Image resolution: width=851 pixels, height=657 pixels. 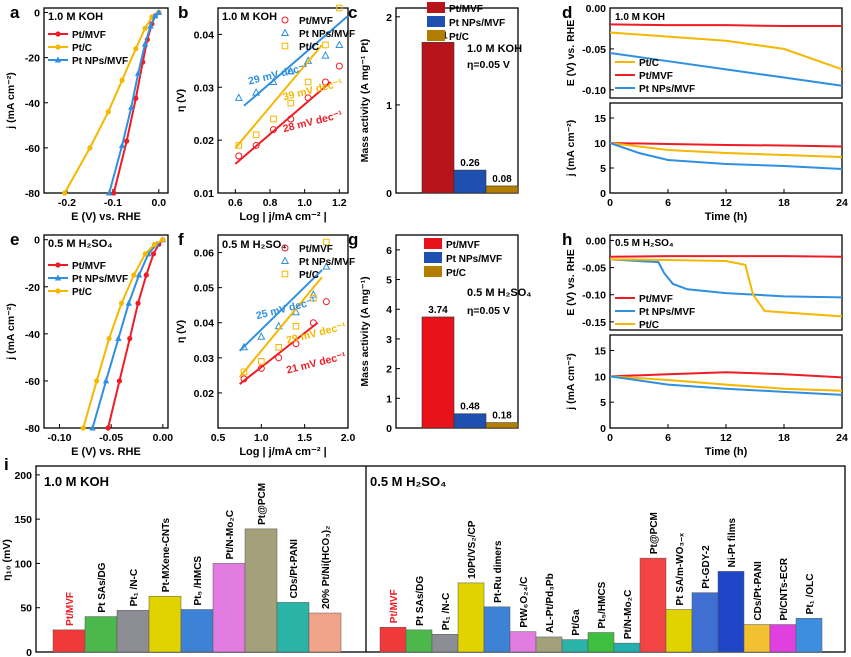 What do you see at coordinates (571, 382) in the screenshot?
I see `panel-h-bottom-ylabel: j (mA cm⁻²)` at bounding box center [571, 382].